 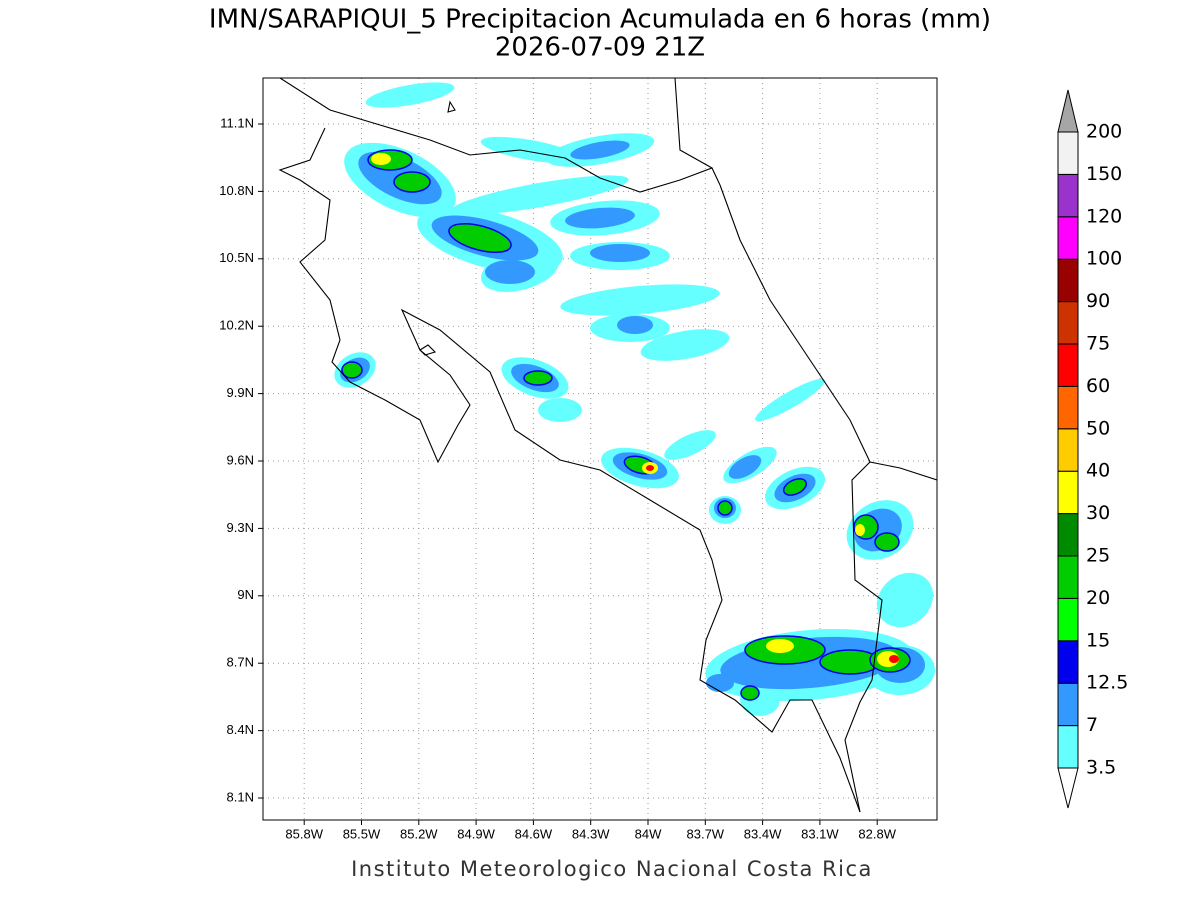 I want to click on island, so click(x=428, y=350).